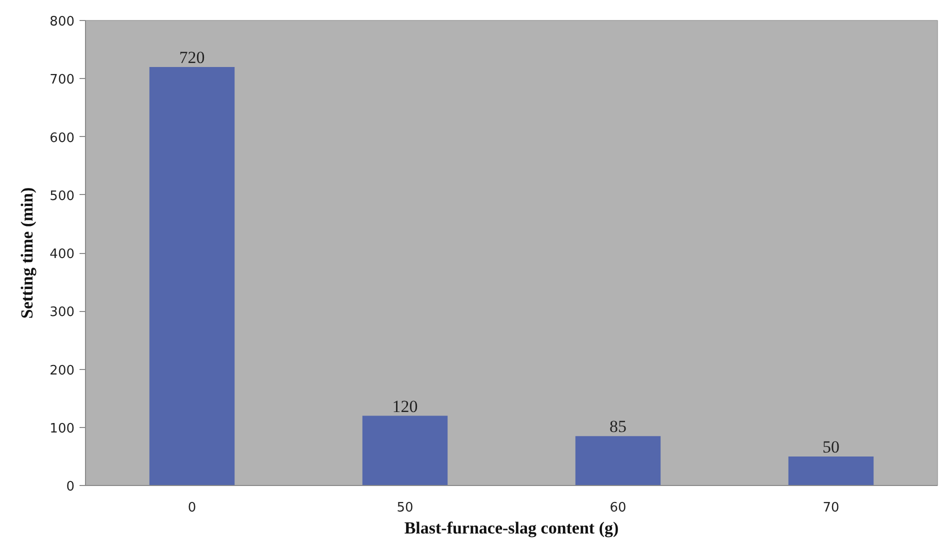 Image resolution: width=939 pixels, height=540 pixels. I want to click on y-tick-label: 700, so click(62, 80).